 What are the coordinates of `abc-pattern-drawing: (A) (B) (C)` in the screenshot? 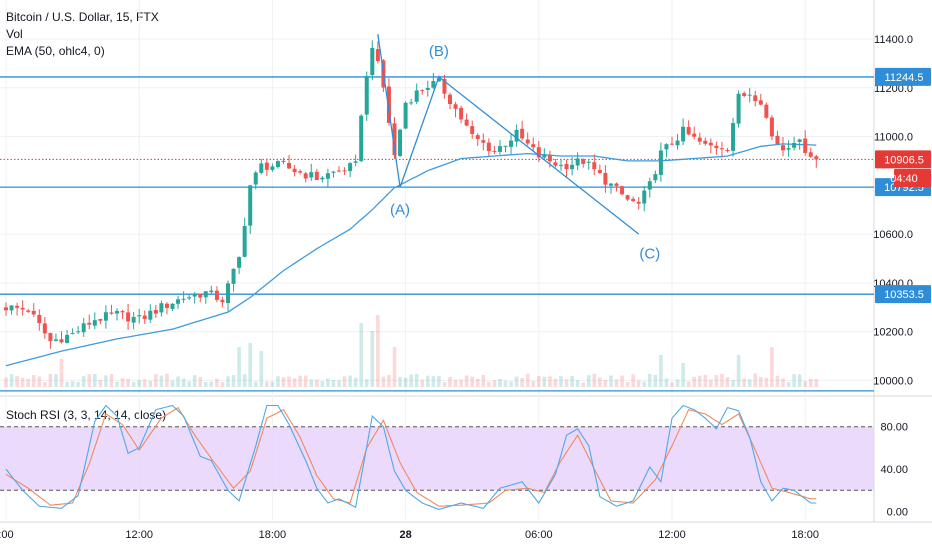 It's located at (518, 148).